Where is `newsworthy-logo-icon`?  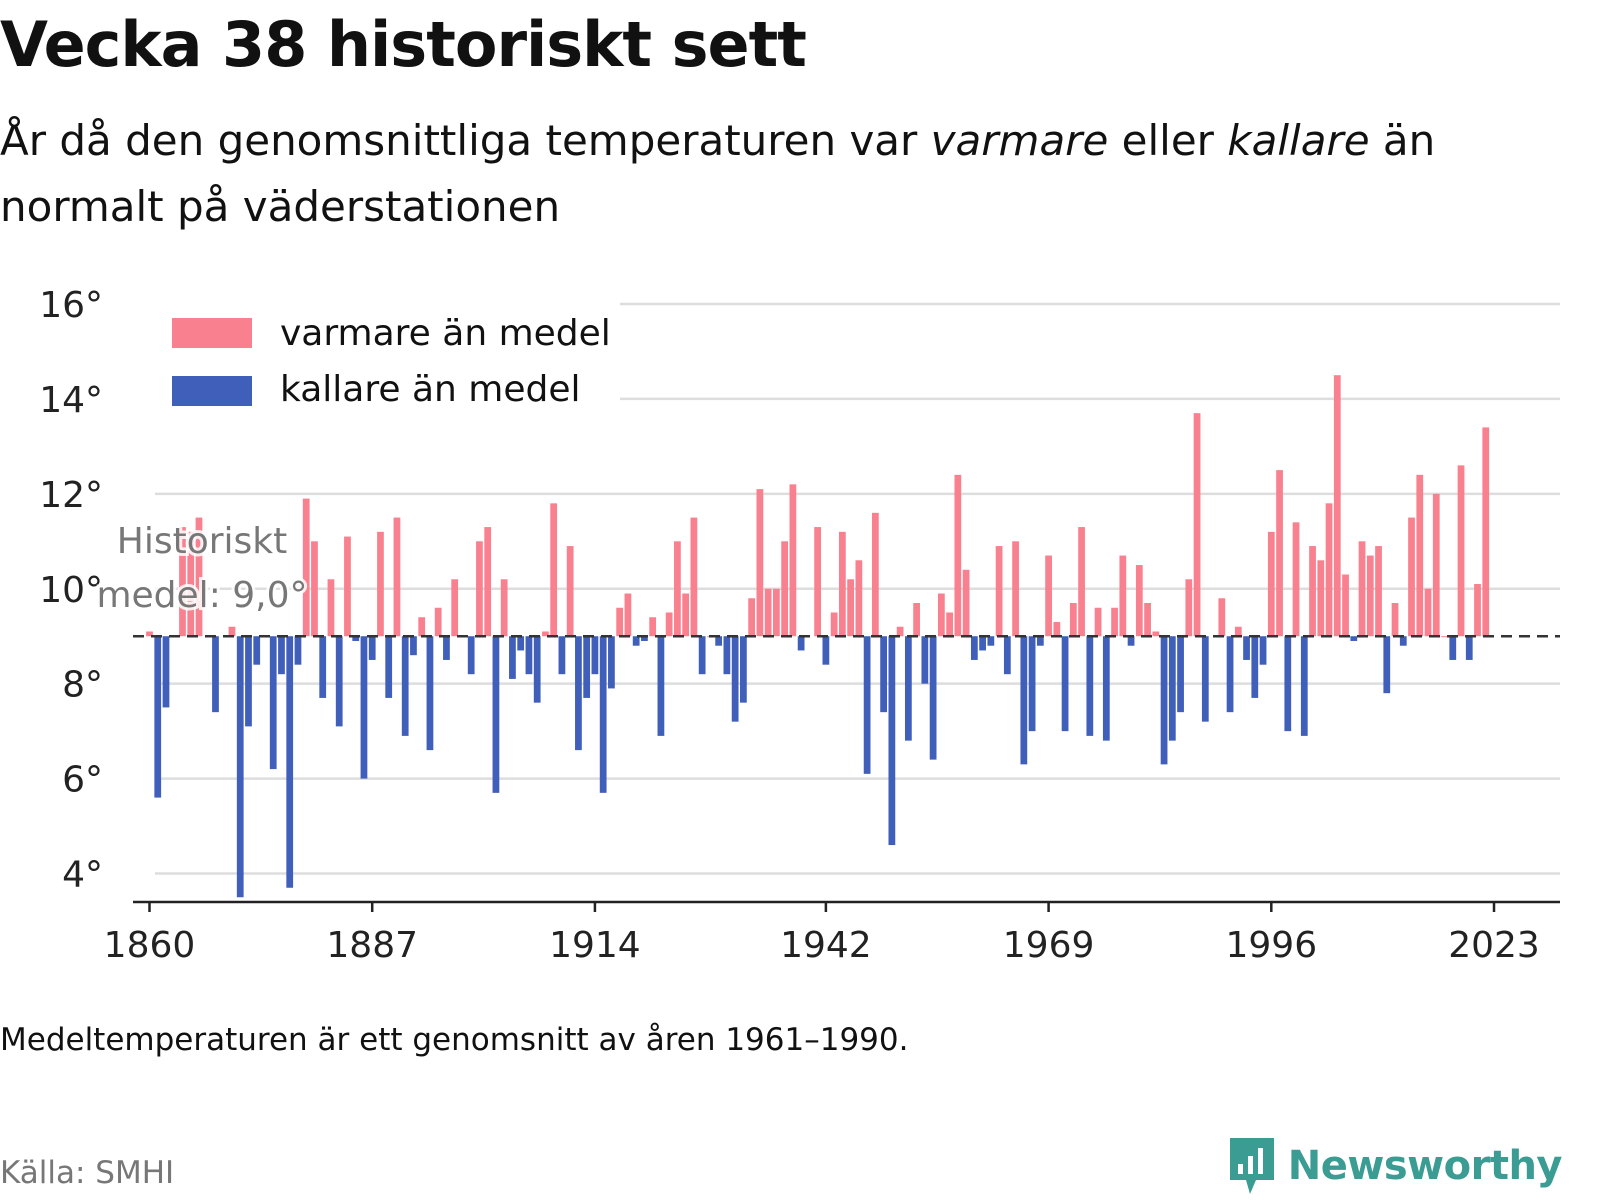 newsworthy-logo-icon is located at coordinates (1251, 1166).